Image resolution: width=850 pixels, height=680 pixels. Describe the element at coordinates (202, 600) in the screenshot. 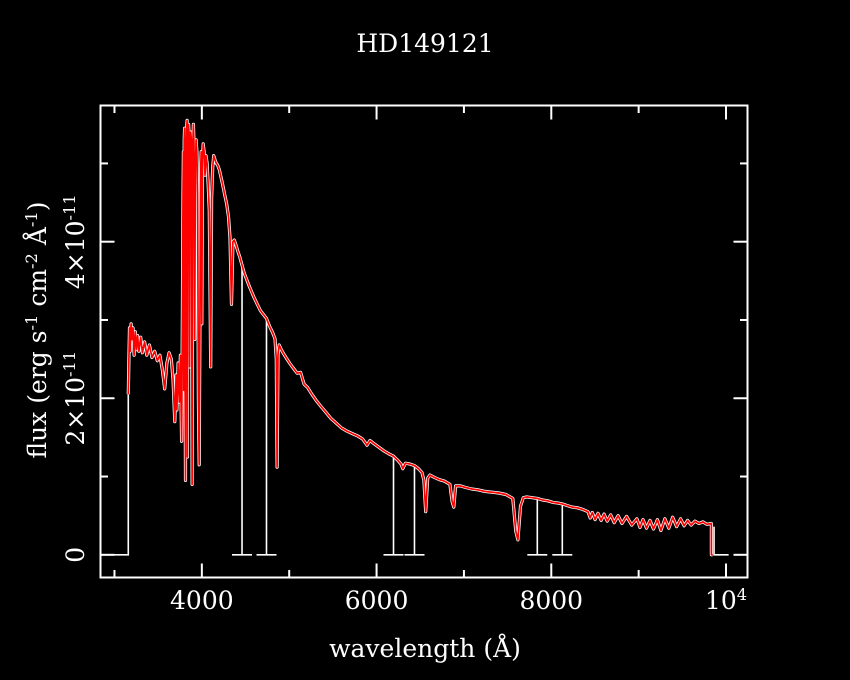

I see `x-tick-label: 4000` at that location.